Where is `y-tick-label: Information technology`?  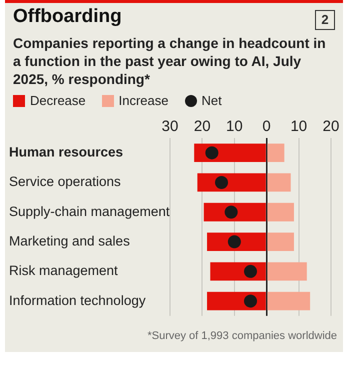
y-tick-label: Information technology is located at coordinates (77, 300).